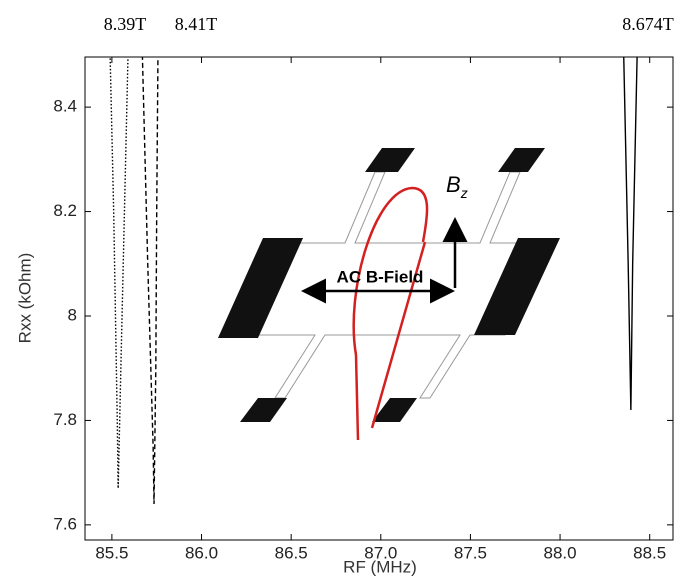  What do you see at coordinates (470, 552) in the screenshot?
I see `x-tick-label: 87.5` at bounding box center [470, 552].